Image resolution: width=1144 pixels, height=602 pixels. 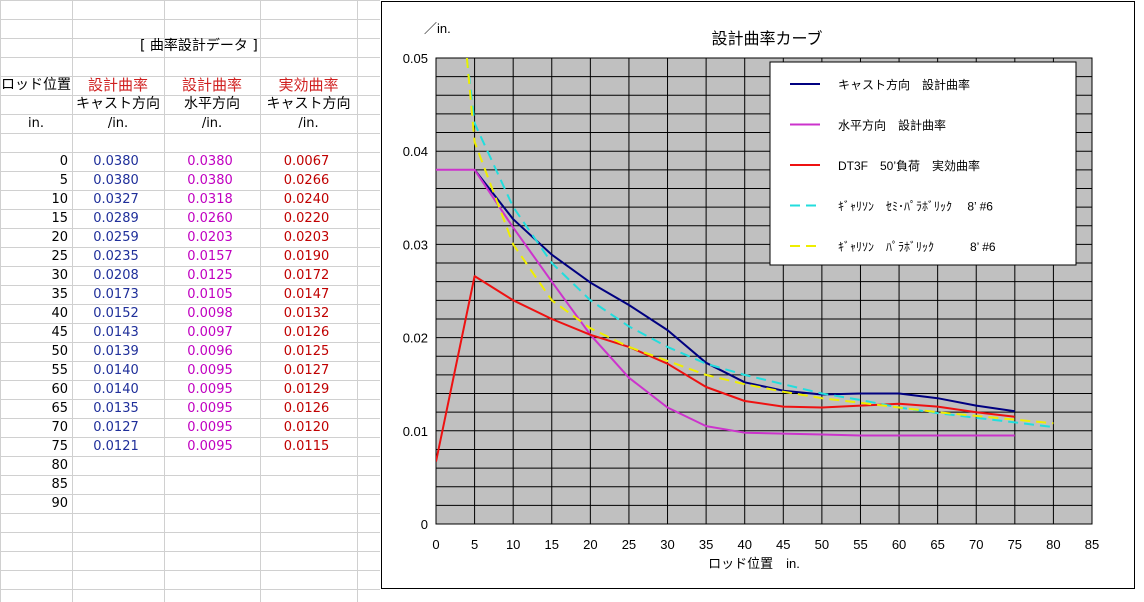 I want to click on table-cell-position: 55, so click(x=59, y=370).